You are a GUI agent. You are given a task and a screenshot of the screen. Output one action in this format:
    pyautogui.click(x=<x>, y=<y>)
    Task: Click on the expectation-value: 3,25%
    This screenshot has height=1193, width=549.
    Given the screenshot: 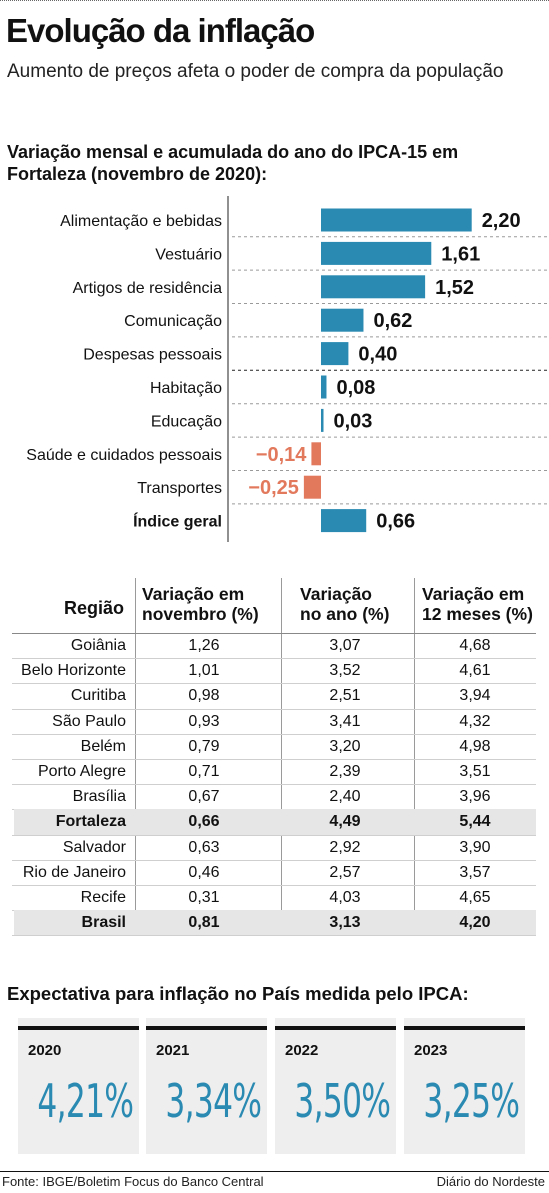 What is the action you would take?
    pyautogui.click(x=471, y=1101)
    